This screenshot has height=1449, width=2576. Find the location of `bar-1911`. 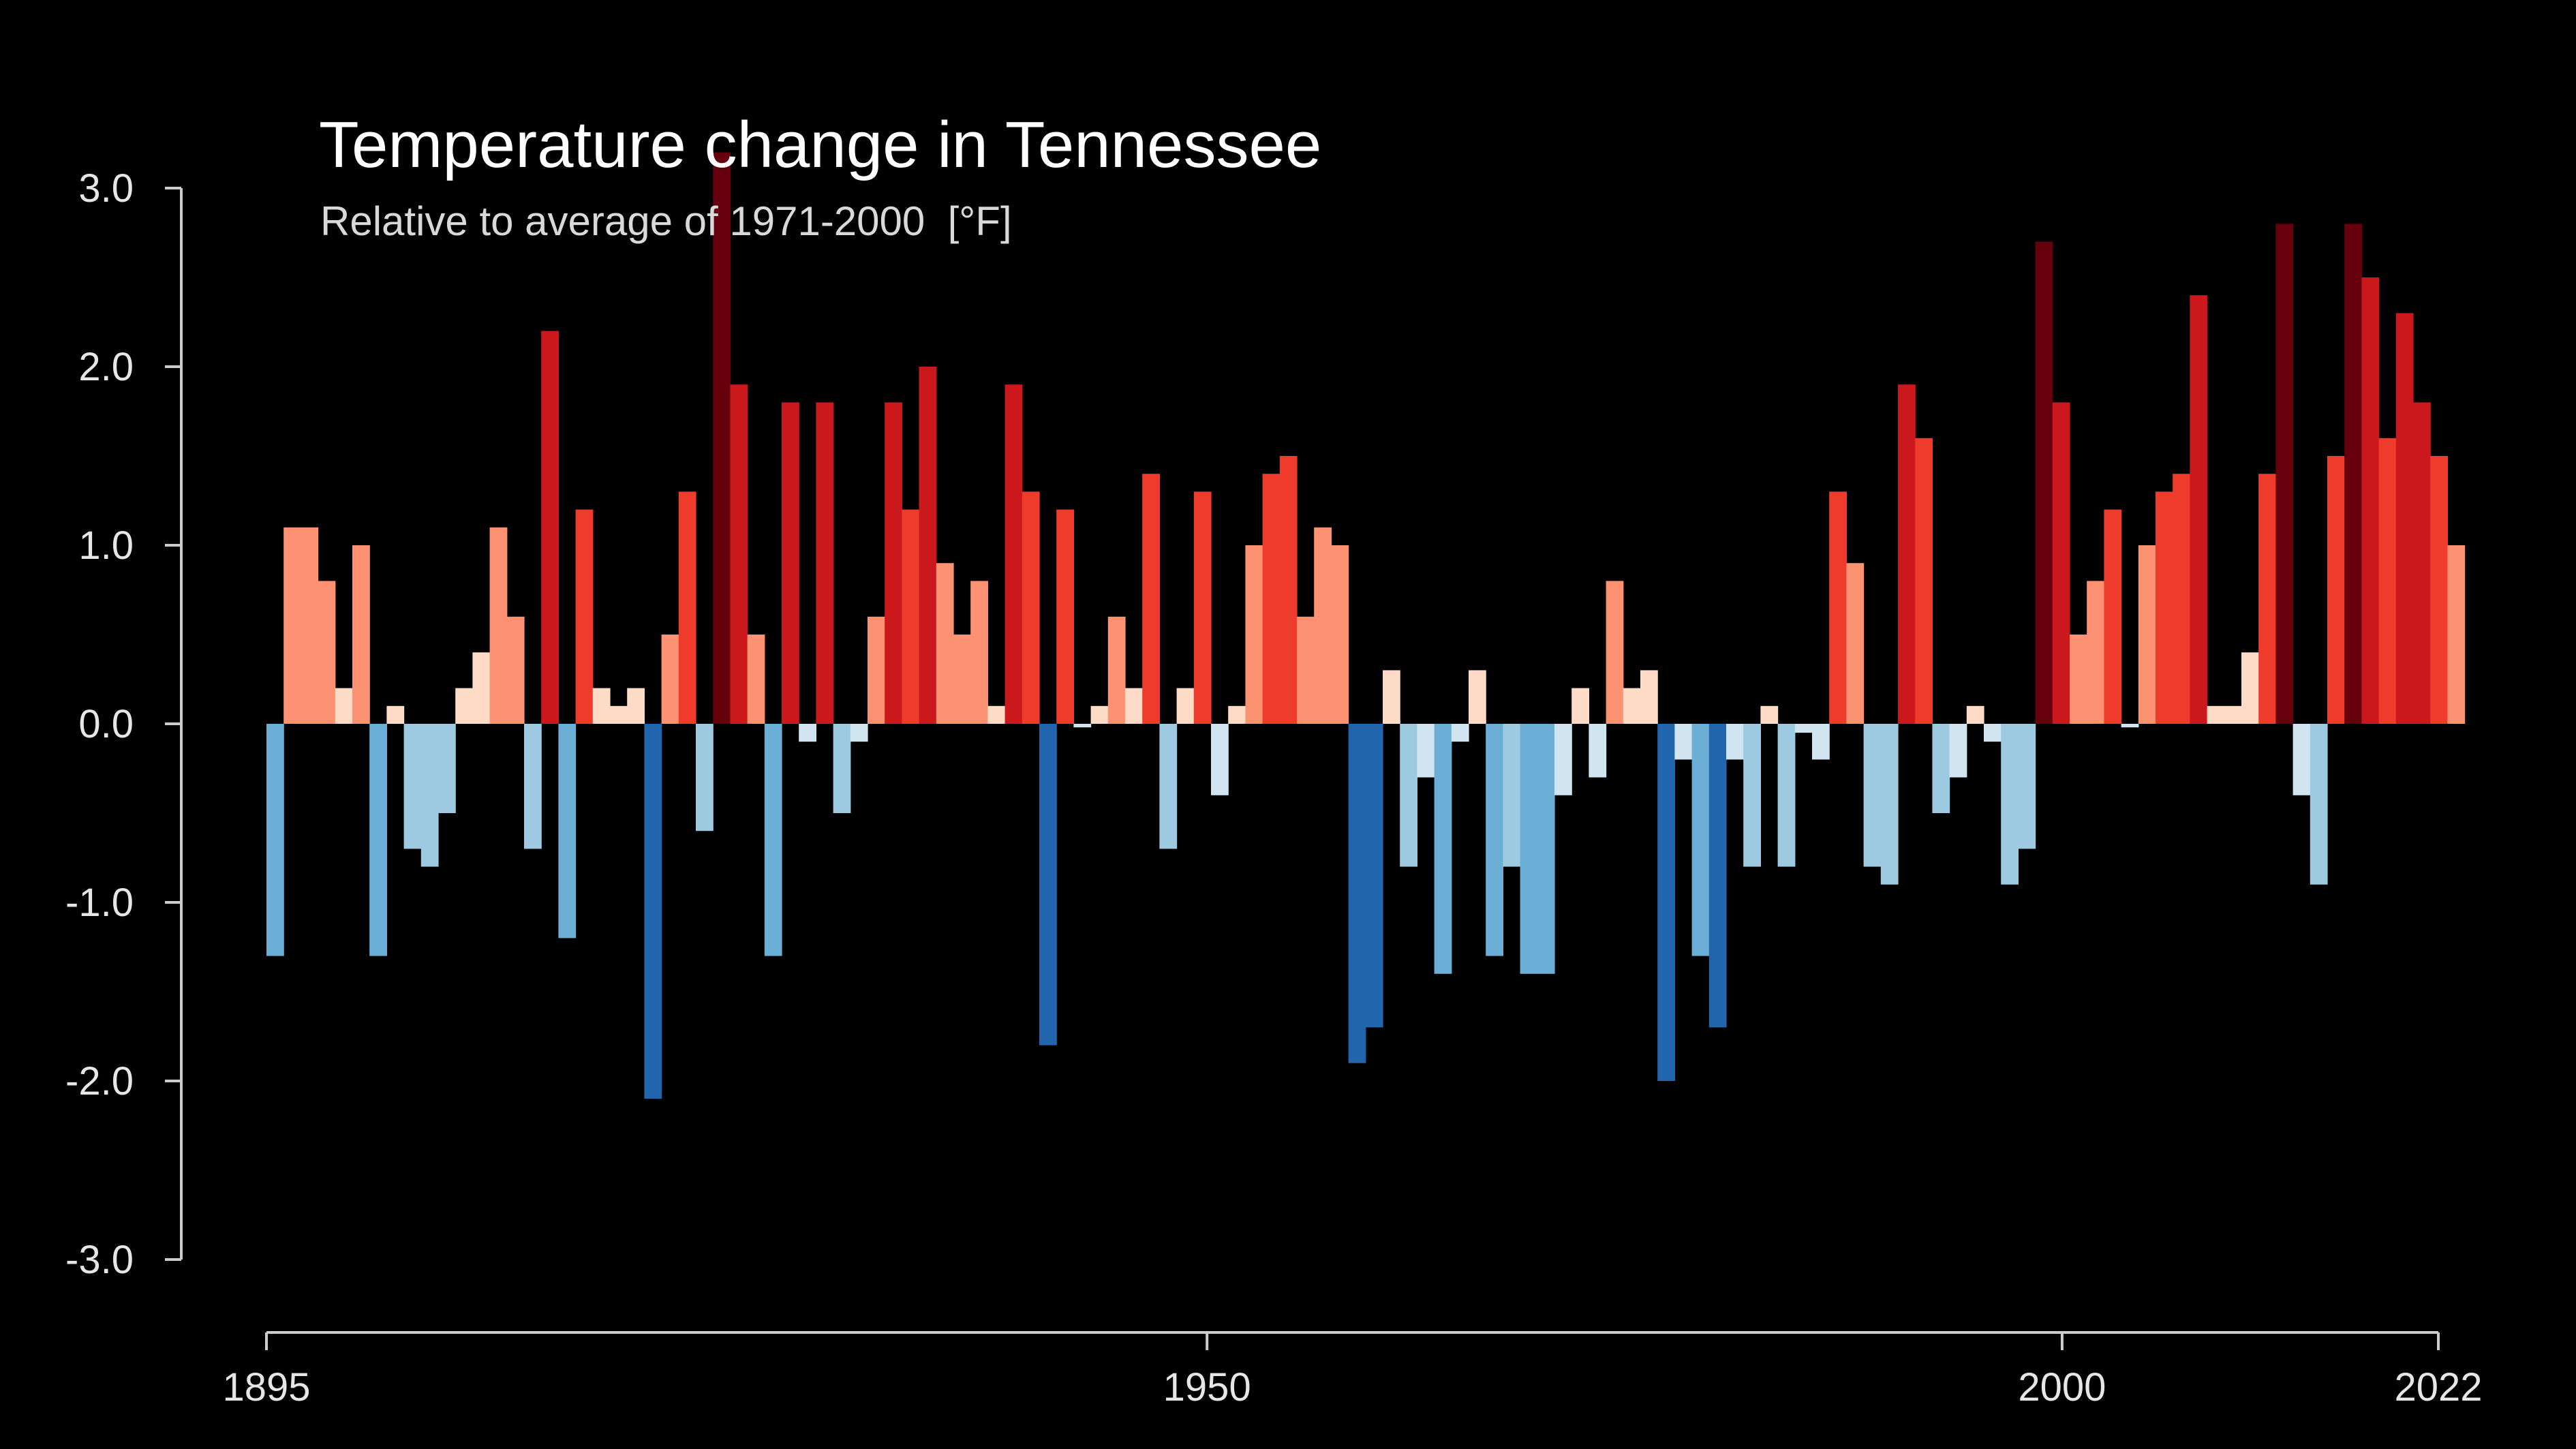

bar-1911 is located at coordinates (550, 527).